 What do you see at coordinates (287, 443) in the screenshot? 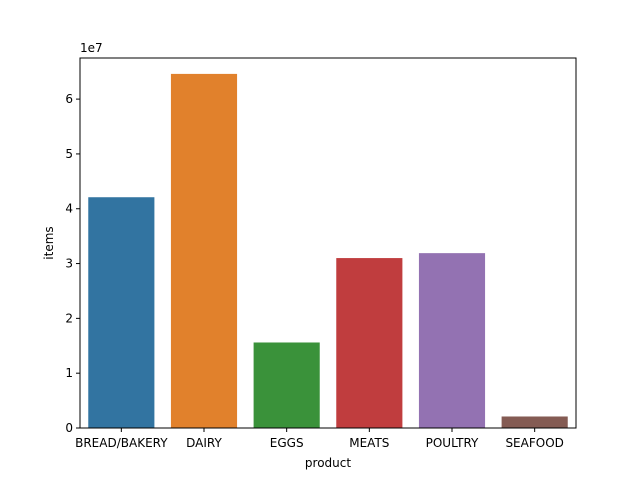
I see `x-tick-label: EGGS` at bounding box center [287, 443].